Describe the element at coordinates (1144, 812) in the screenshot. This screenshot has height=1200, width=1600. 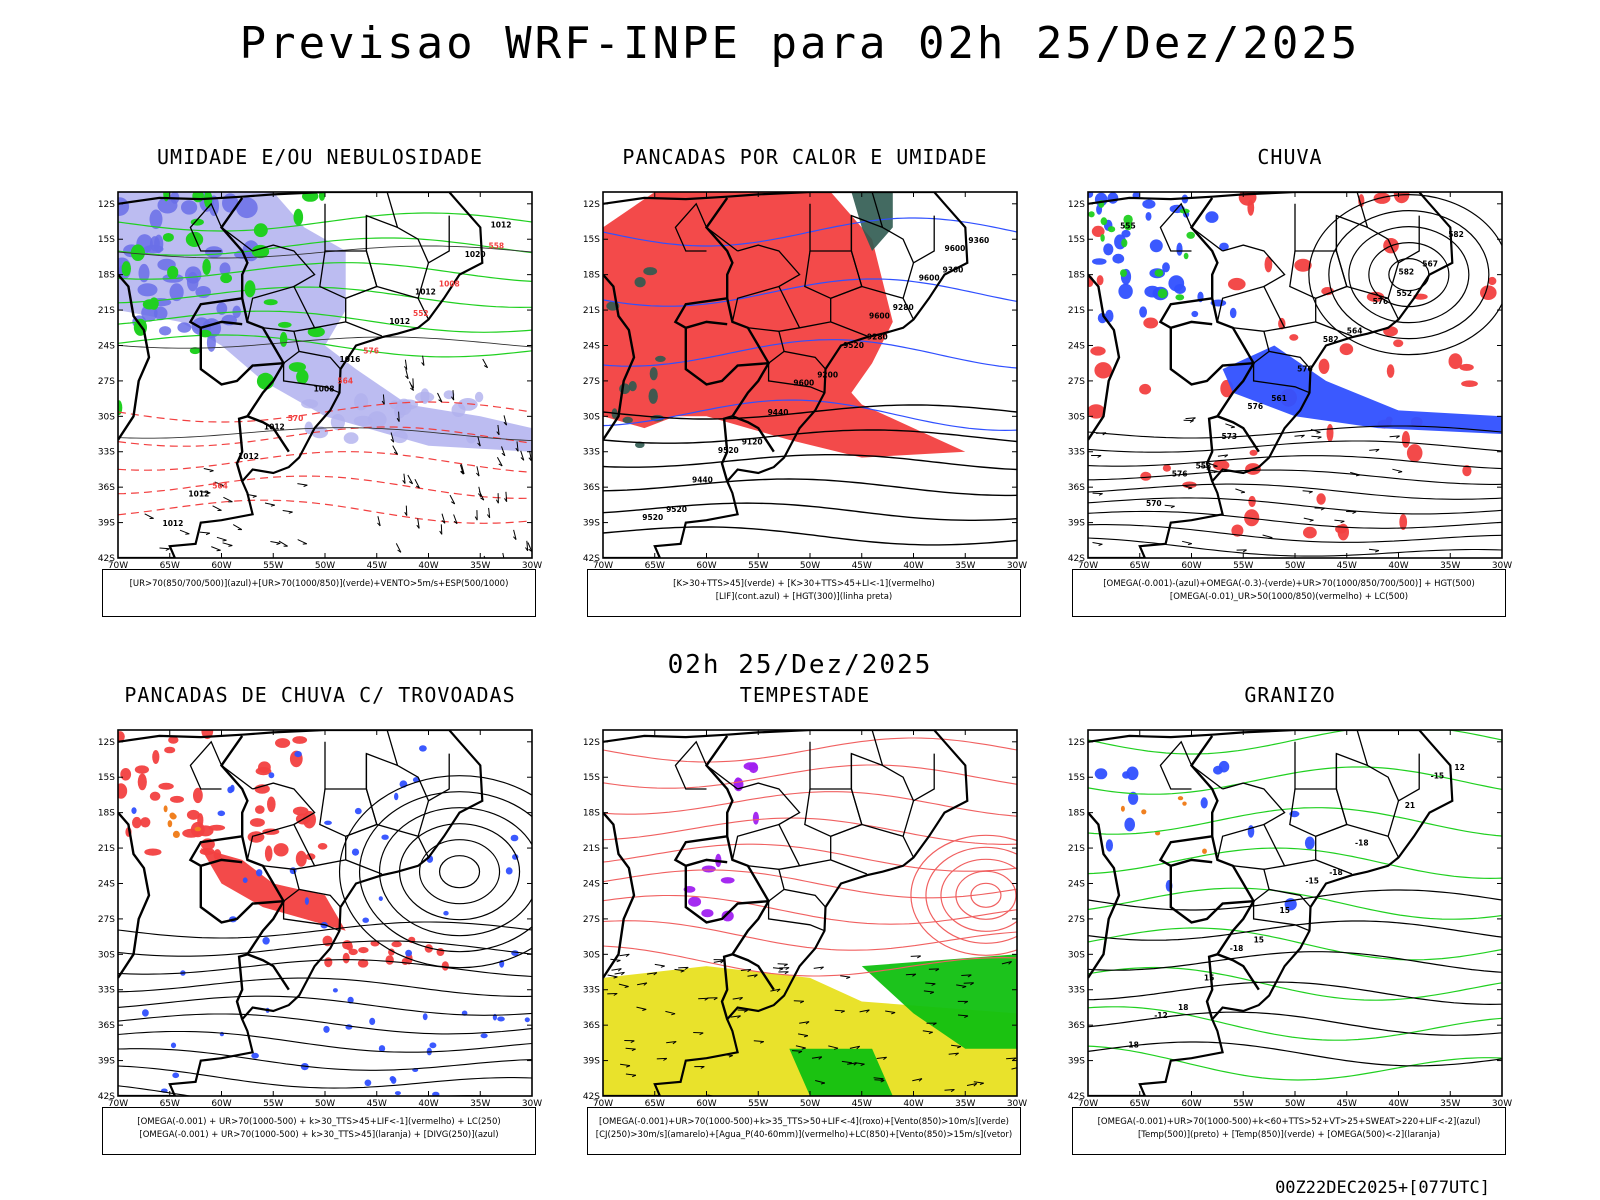
I see `hail-shade-orange` at that location.